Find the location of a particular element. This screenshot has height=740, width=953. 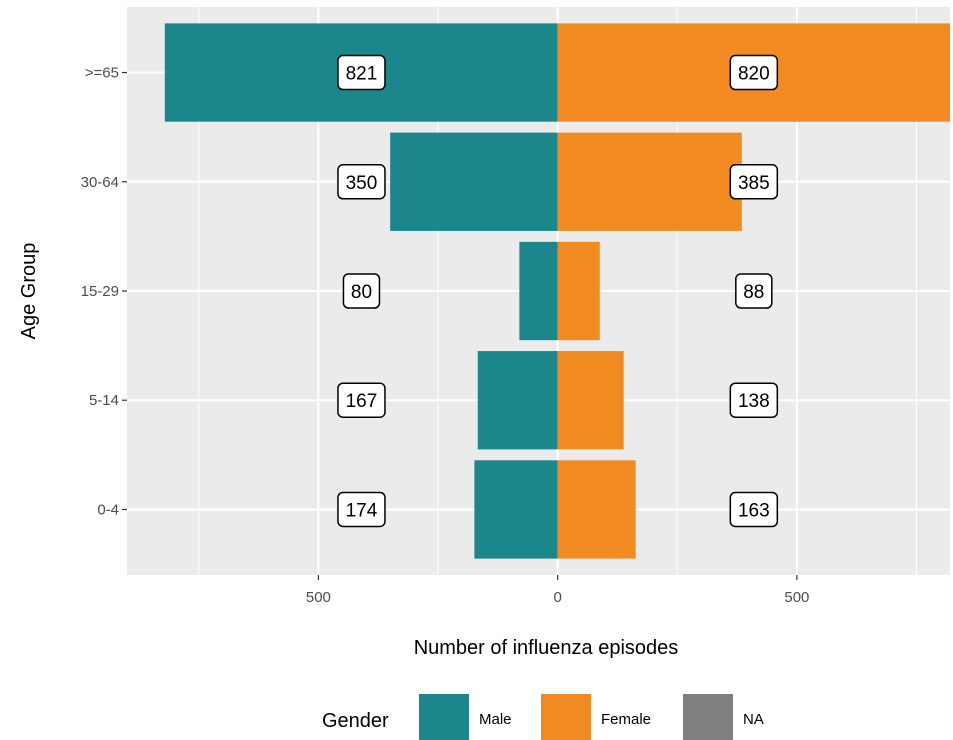

data-label-male-30-64: 350 is located at coordinates (362, 183).